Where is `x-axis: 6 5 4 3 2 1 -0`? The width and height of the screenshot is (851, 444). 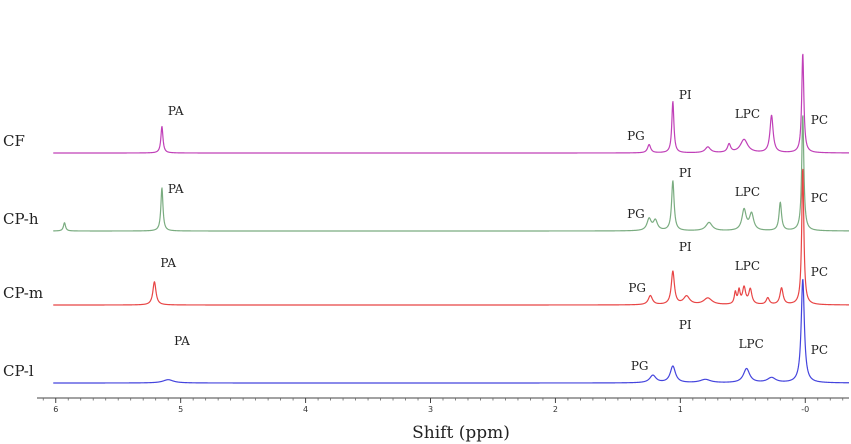 x-axis: 6 5 4 3 2 1 -0 is located at coordinates (443, 405).